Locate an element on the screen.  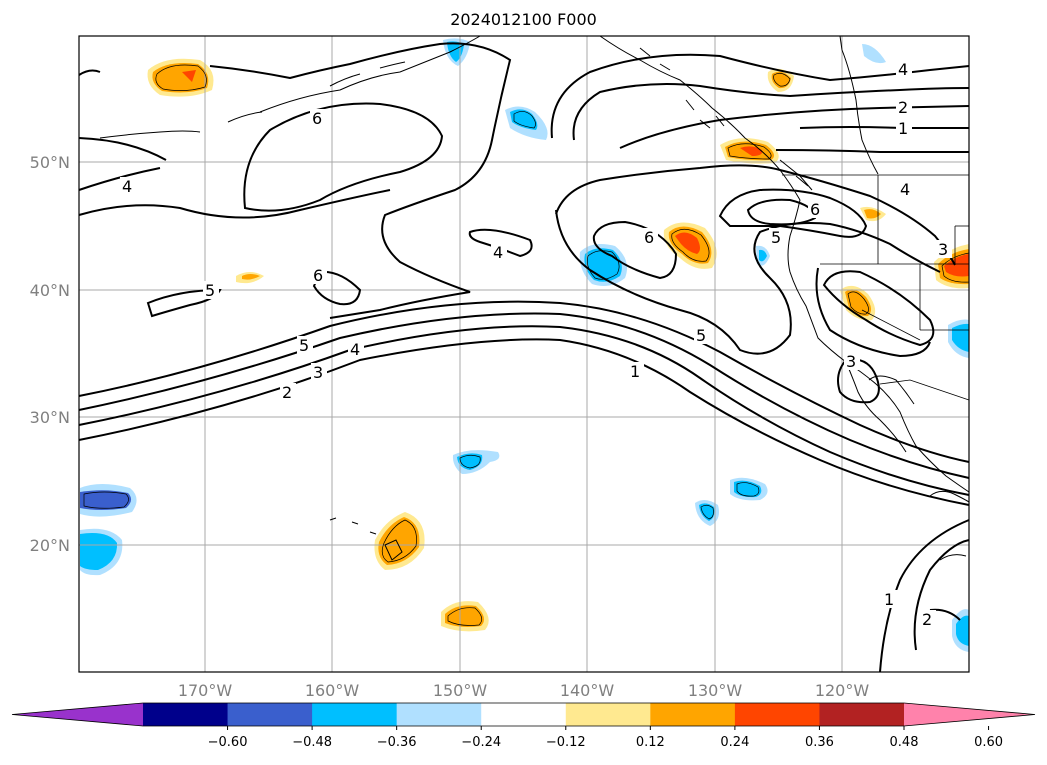
colorbar-tick-label: 0.60 is located at coordinates (988, 742).